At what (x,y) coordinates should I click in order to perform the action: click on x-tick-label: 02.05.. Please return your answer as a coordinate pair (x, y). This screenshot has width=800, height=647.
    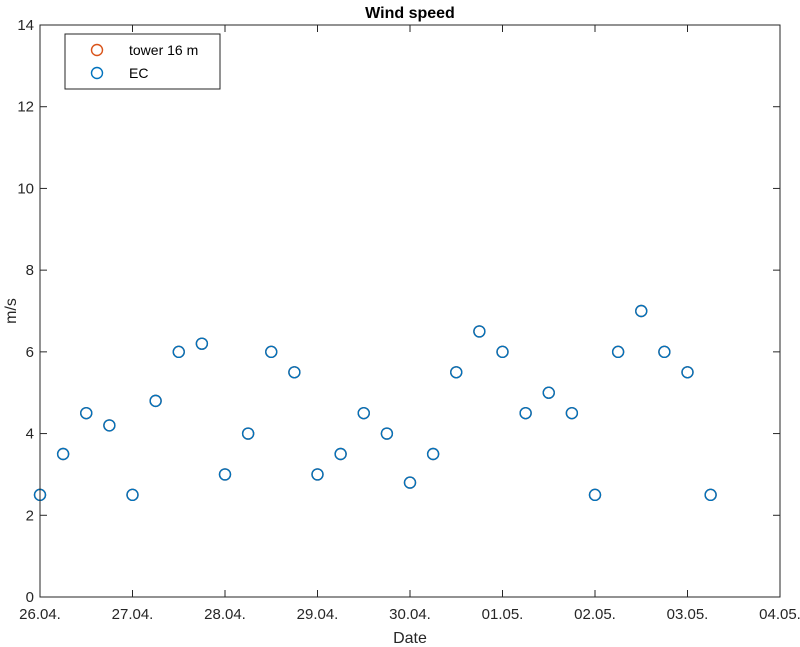
    Looking at the image, I should click on (595, 614).